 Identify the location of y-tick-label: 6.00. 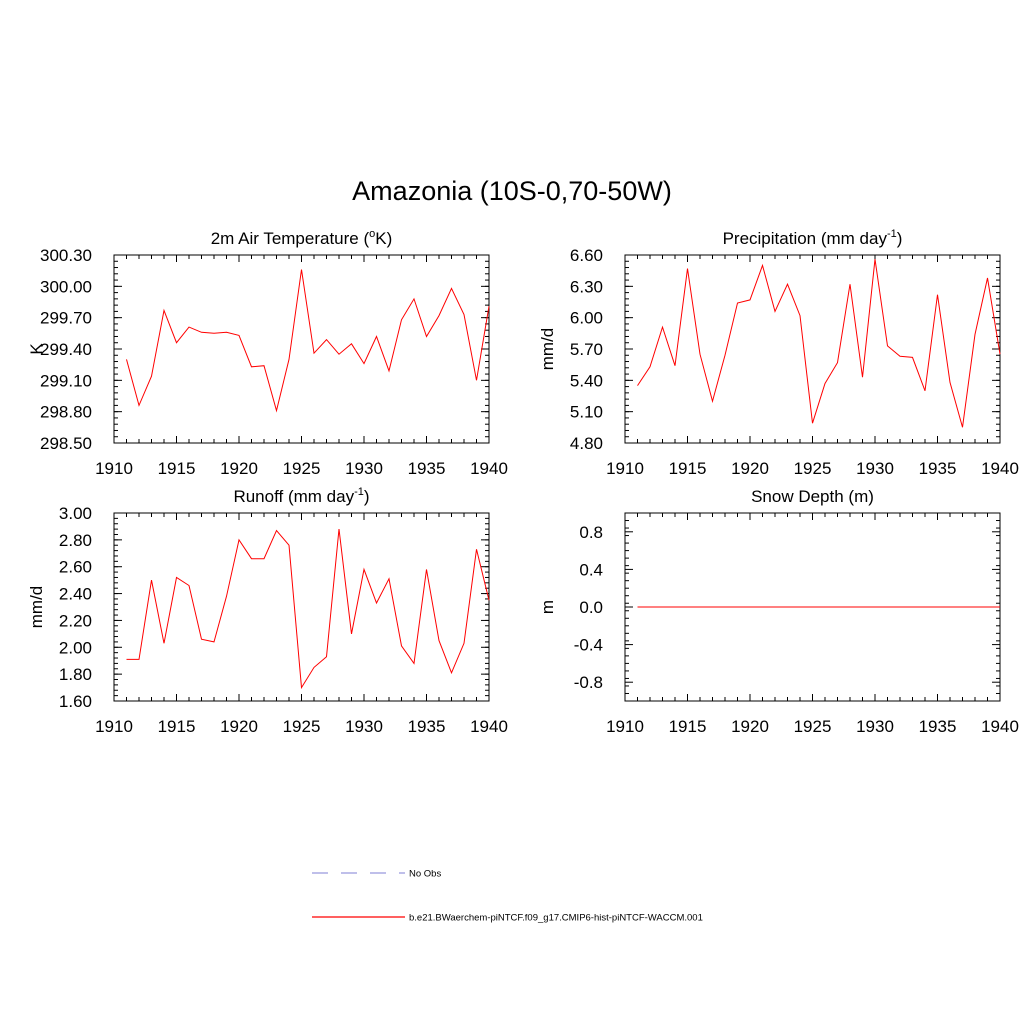
(586, 318).